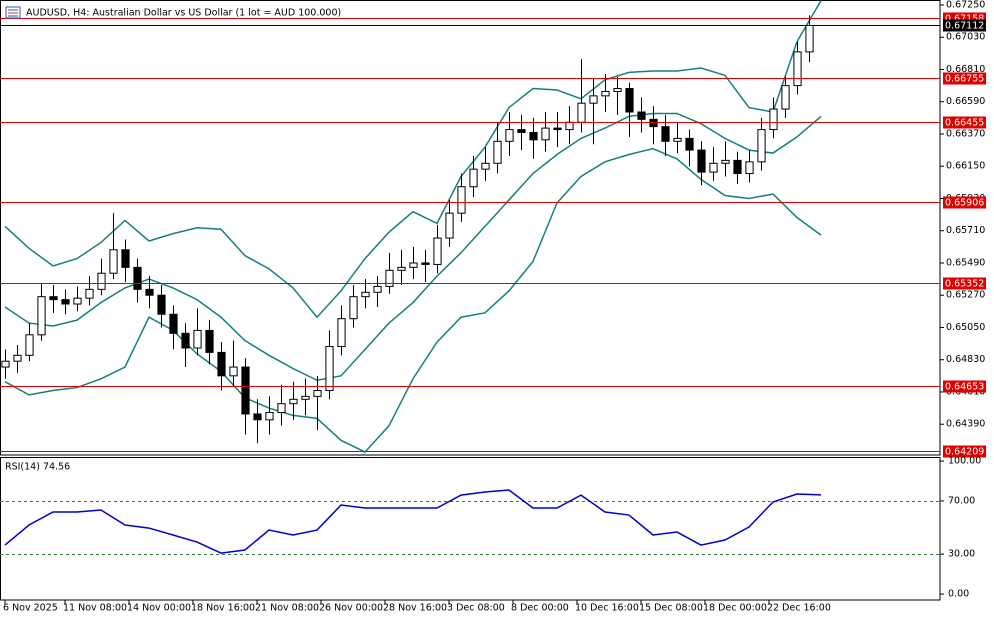 The image size is (994, 619). I want to click on x-tick-label: 15 Dec 08:00, so click(671, 608).